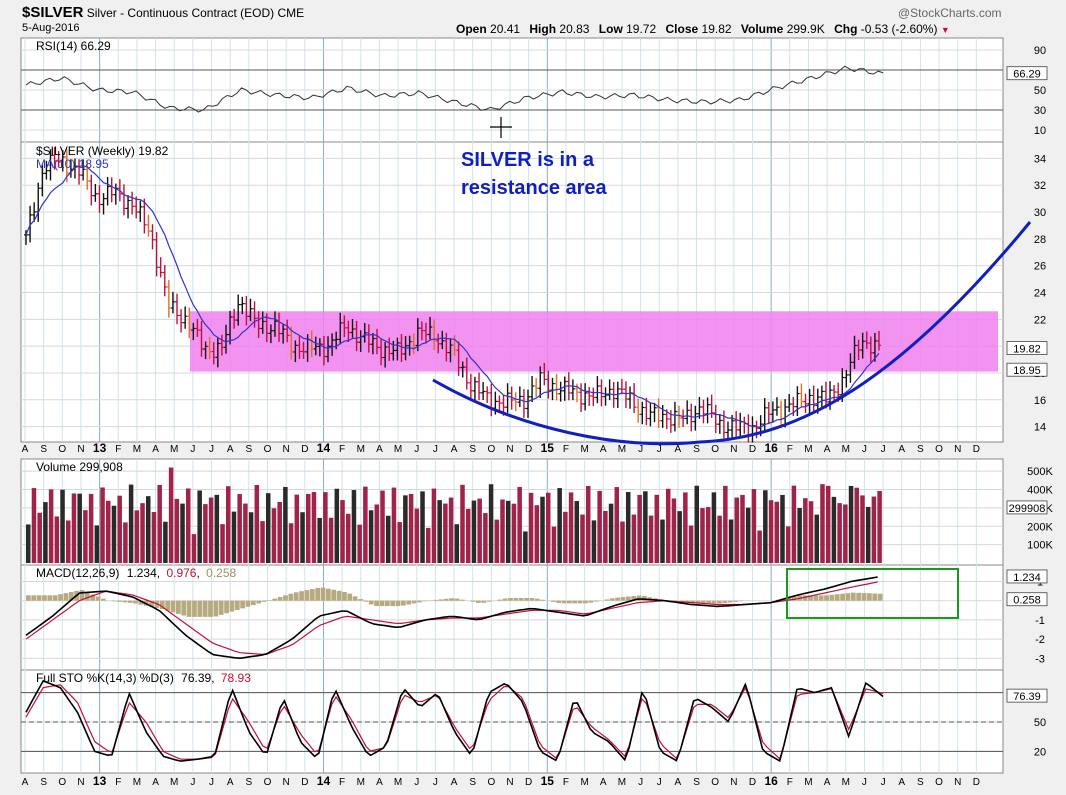 The width and height of the screenshot is (1066, 795). What do you see at coordinates (1040, 621) in the screenshot?
I see `macd-tick-label: -1` at bounding box center [1040, 621].